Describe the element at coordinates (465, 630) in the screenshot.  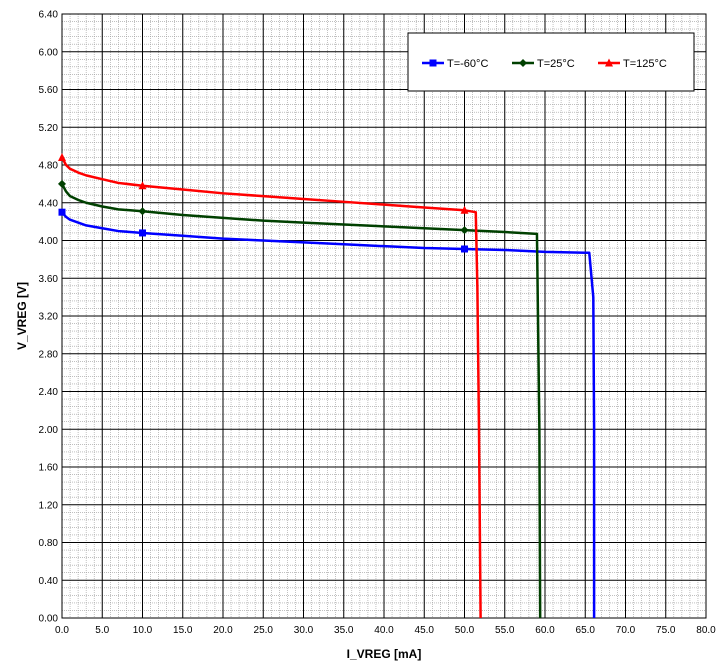
I see `x-tick-label: 50.0` at that location.